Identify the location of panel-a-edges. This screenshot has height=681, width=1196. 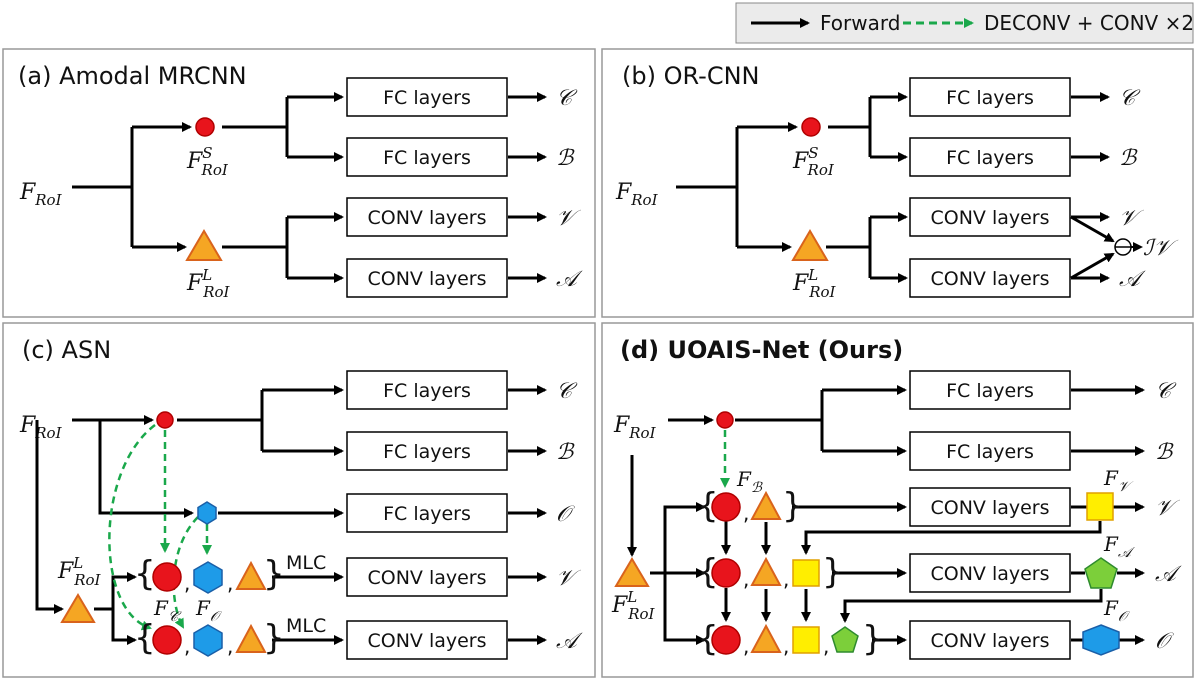
(309, 187).